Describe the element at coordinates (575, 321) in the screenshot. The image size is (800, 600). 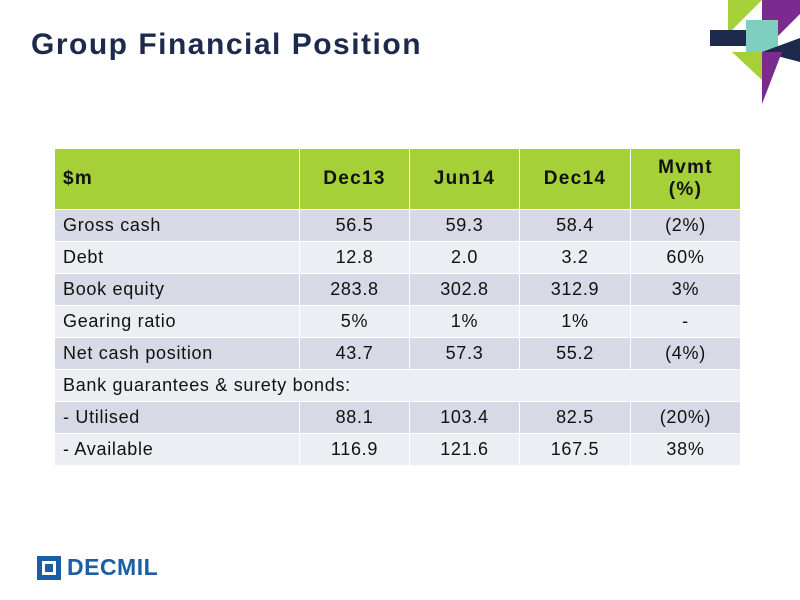
I see `cell-dec14: 1%` at that location.